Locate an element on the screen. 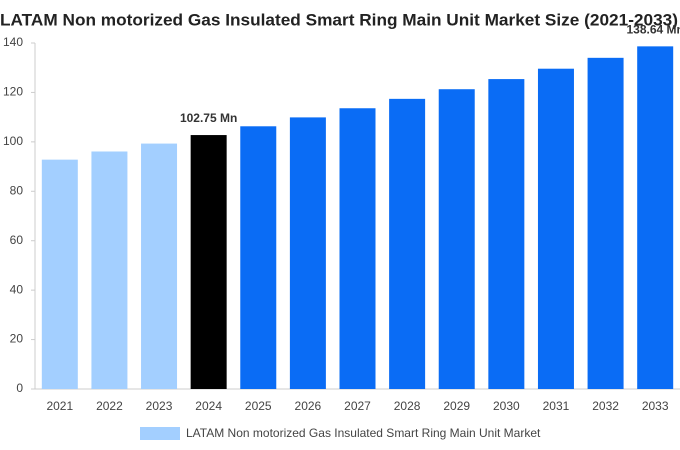  value-label: 138.64 Mn is located at coordinates (653, 30).